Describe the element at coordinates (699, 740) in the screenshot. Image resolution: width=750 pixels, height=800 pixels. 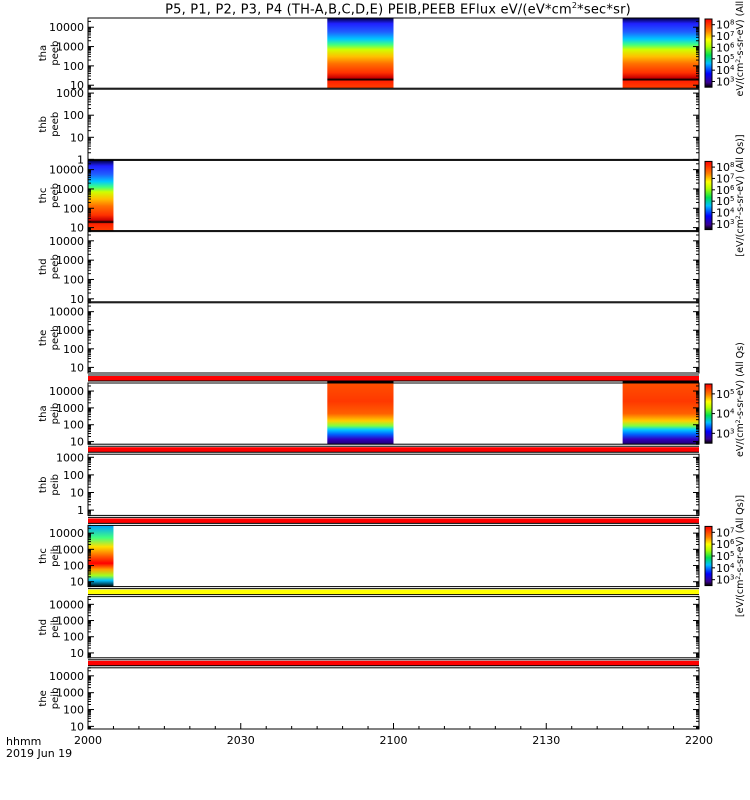
I see `x-tick-label: 2200` at that location.